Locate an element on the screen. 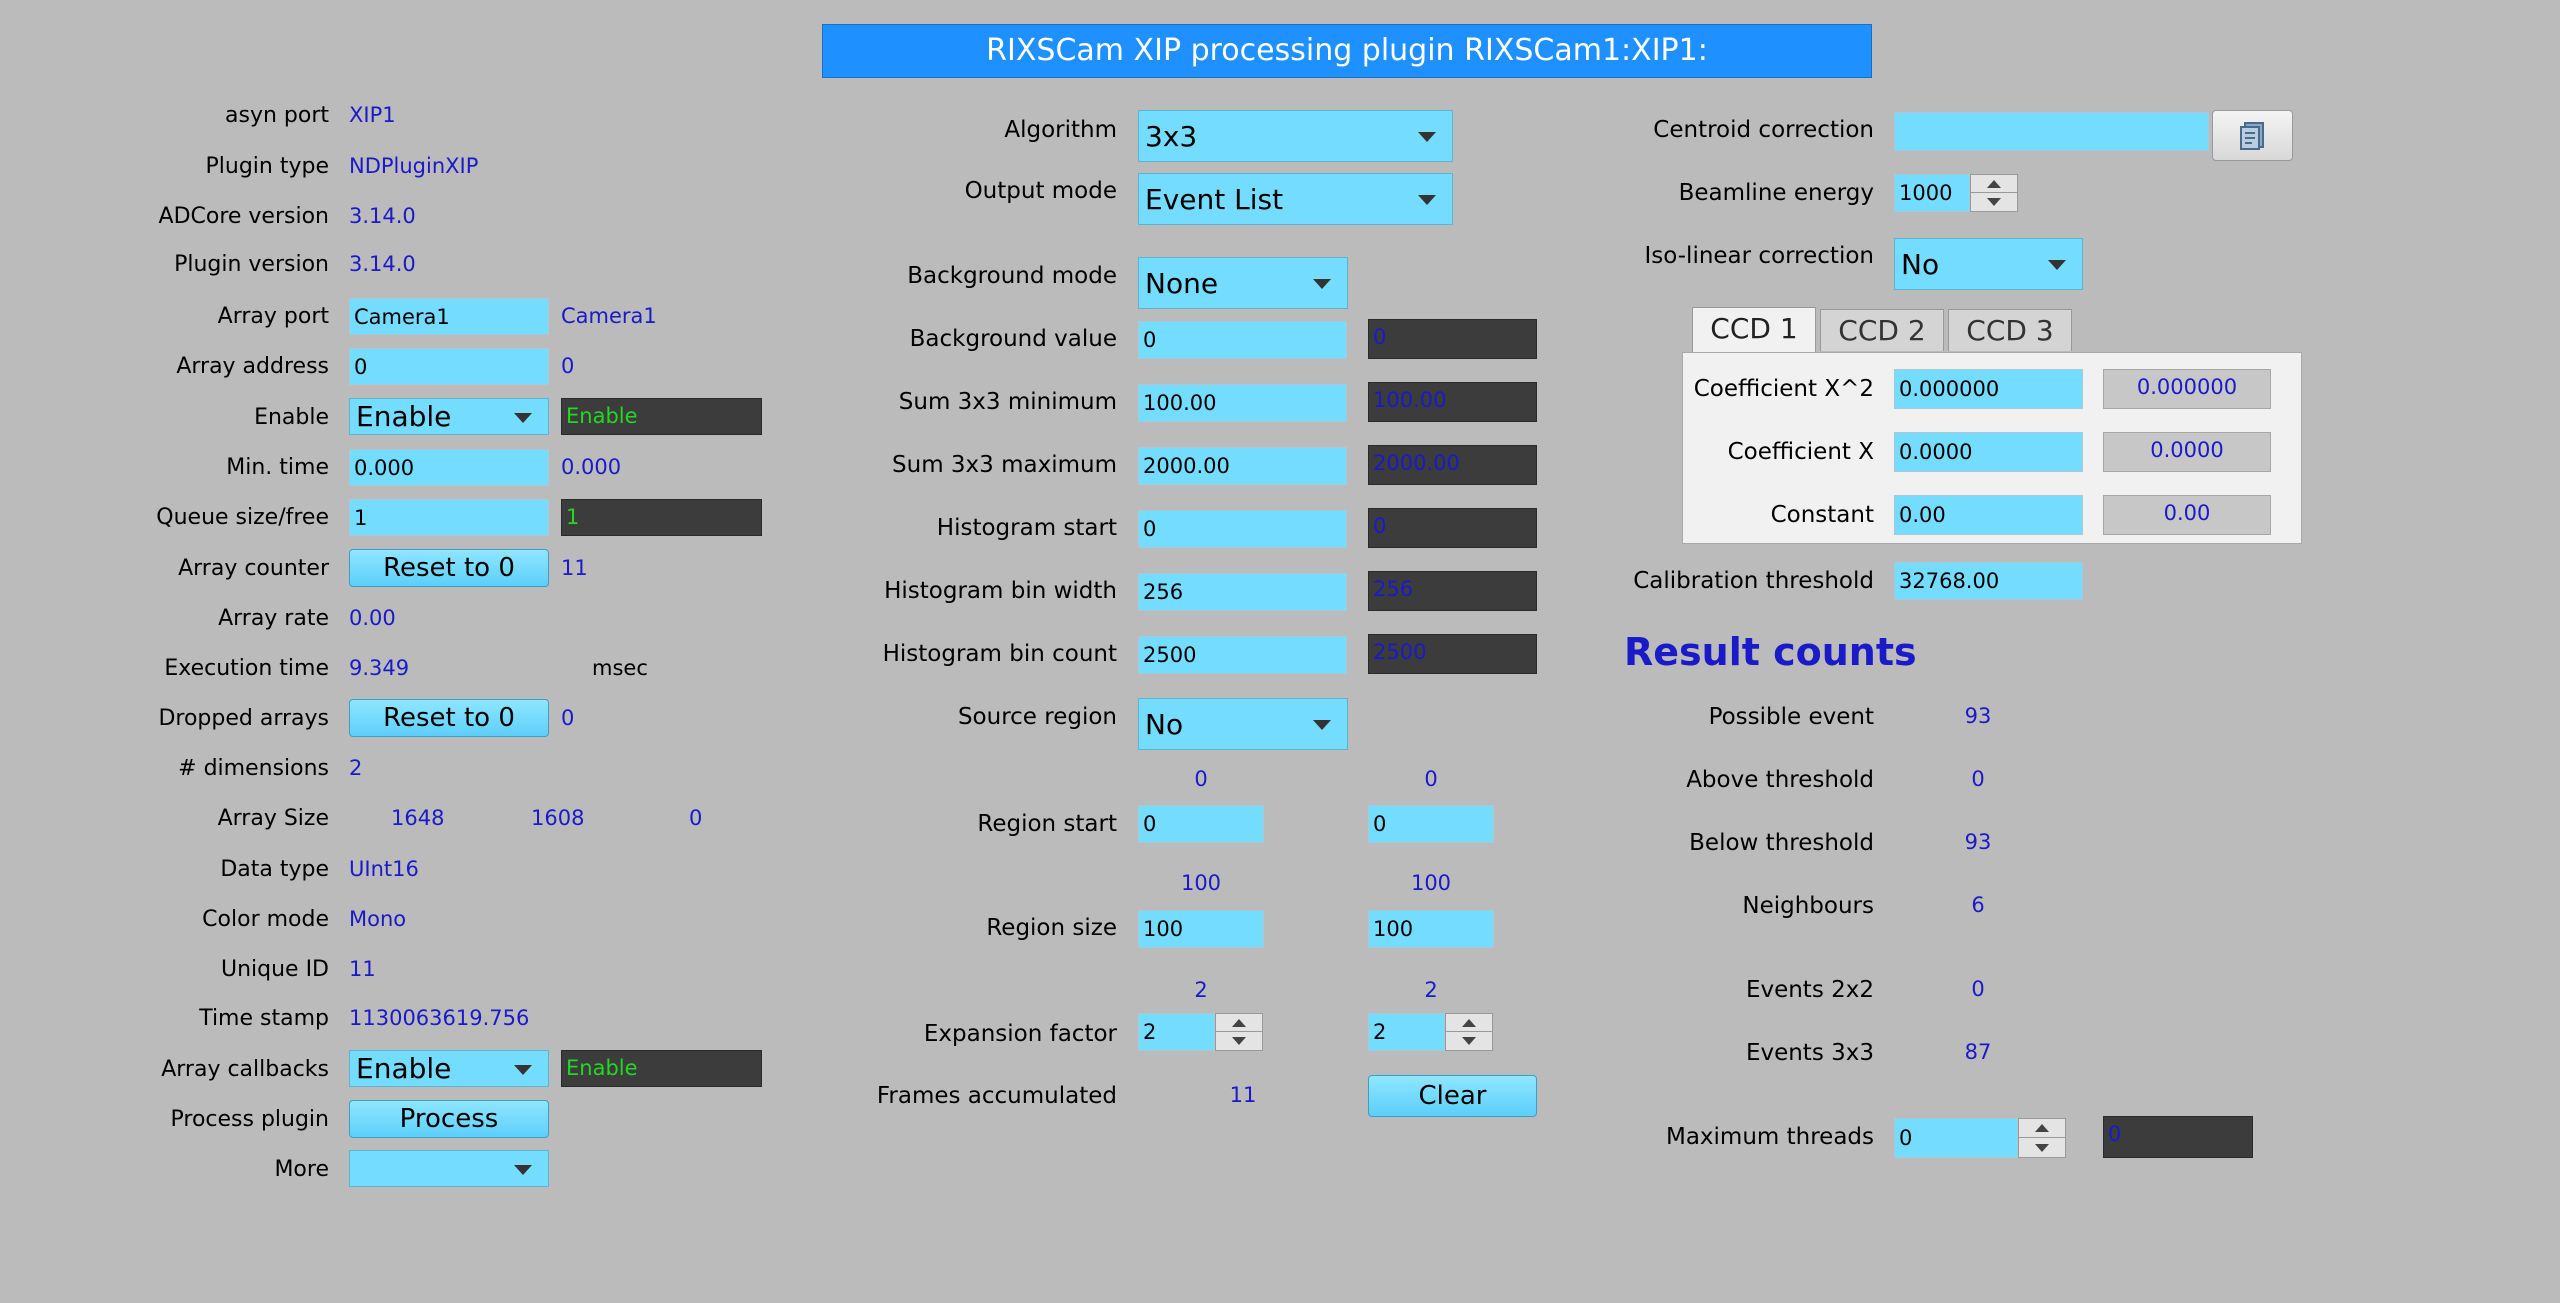  region-start-y-input is located at coordinates (1431, 824).